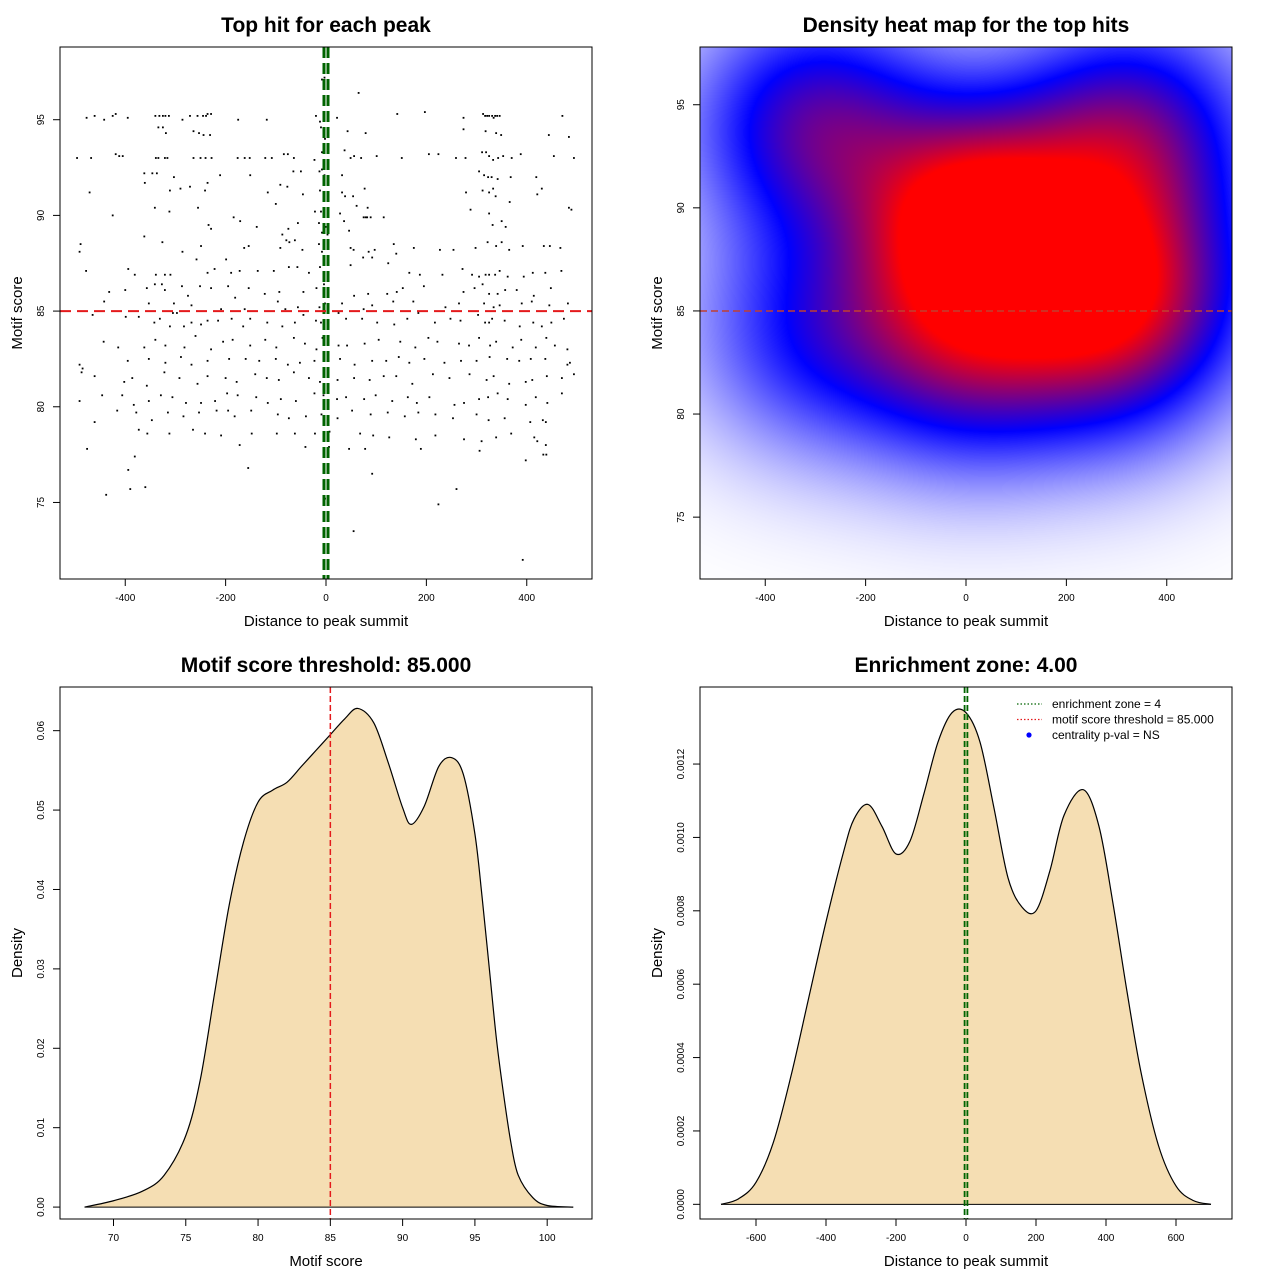 This screenshot has width=1280, height=1280. I want to click on density-area, so click(966, 957).